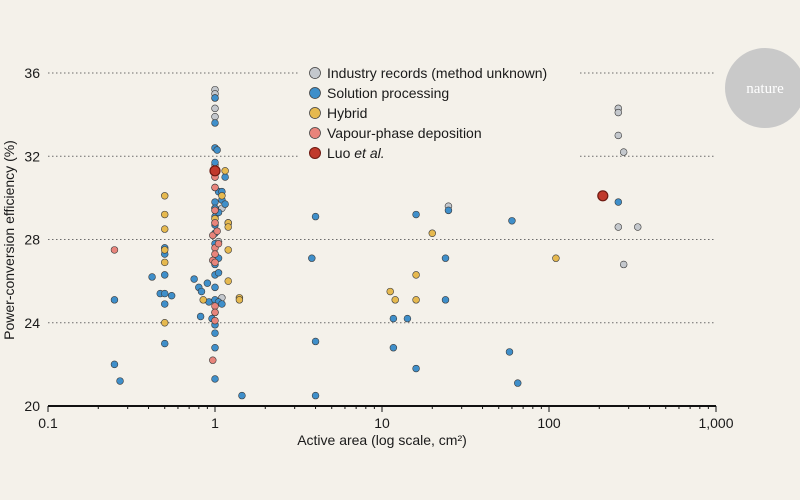 The width and height of the screenshot is (800, 500). I want to click on nature-logo: nature, so click(762, 88).